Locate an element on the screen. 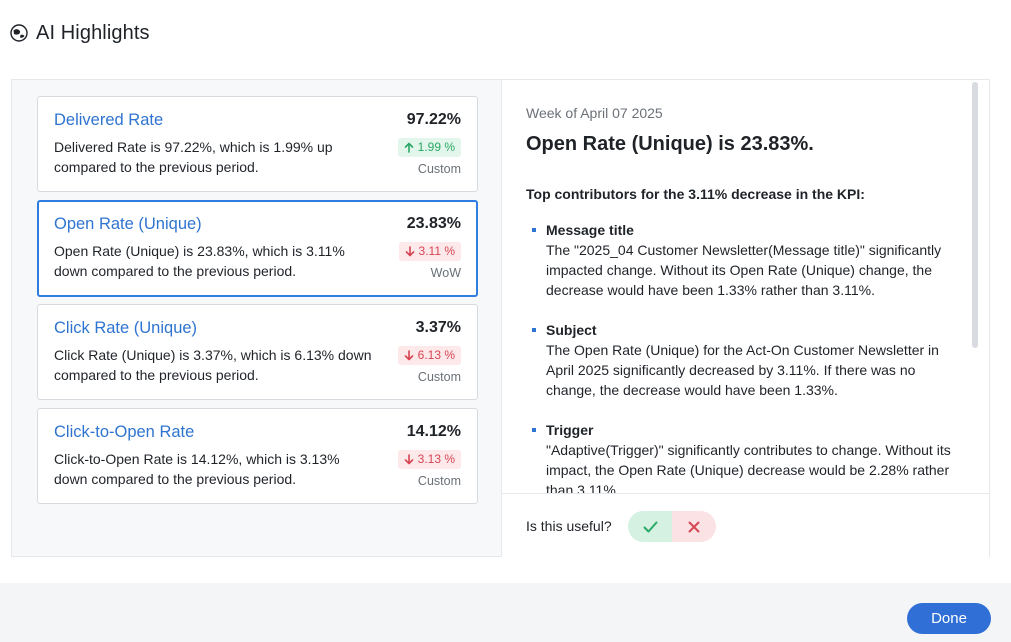 Image resolution: width=1011 pixels, height=642 pixels. detail-scrollbar-thumb is located at coordinates (975, 215).